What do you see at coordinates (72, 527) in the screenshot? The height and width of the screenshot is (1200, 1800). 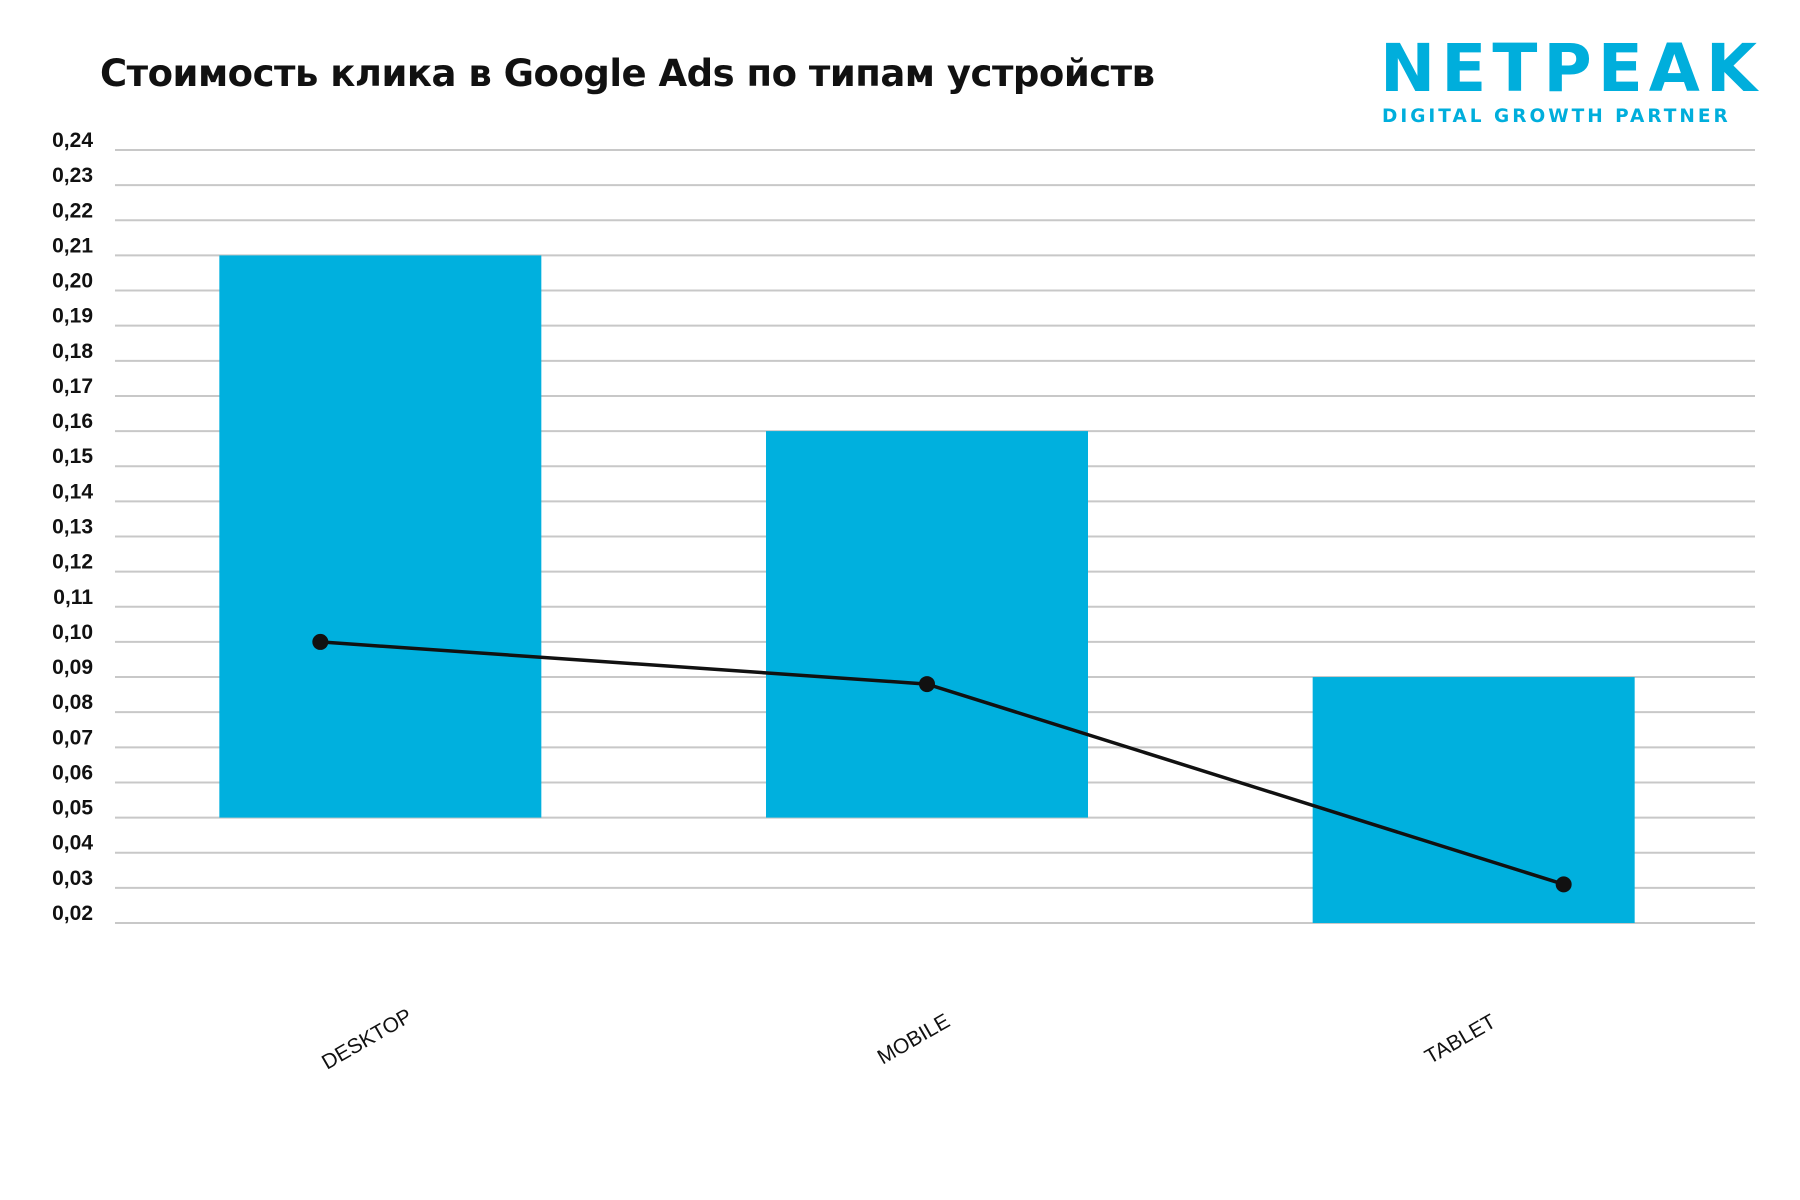 I see `y-tick-label: 0,13` at bounding box center [72, 527].